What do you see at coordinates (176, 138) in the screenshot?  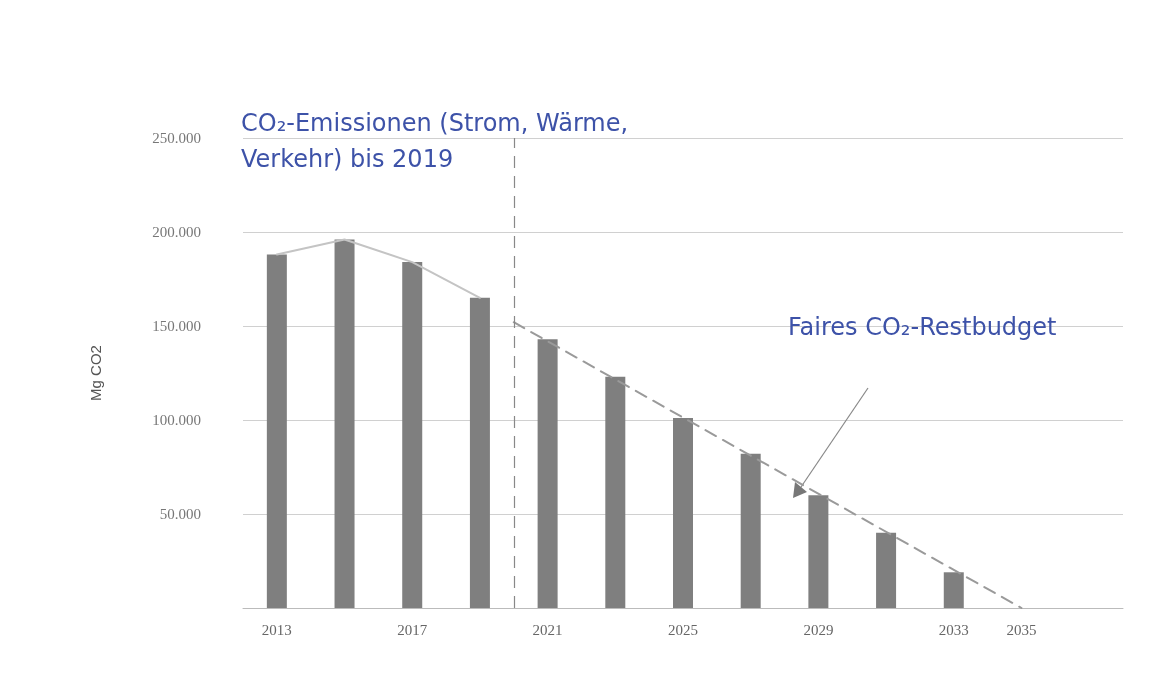 I see `y-tick-label: 250.000` at bounding box center [176, 138].